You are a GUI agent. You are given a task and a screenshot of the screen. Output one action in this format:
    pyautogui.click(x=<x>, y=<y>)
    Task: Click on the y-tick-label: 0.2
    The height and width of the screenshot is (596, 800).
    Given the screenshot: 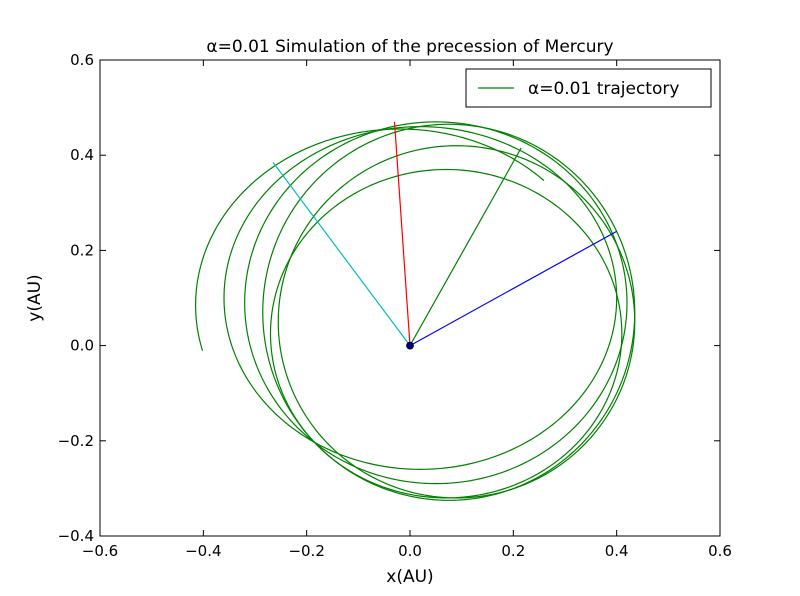 What is the action you would take?
    pyautogui.click(x=82, y=250)
    